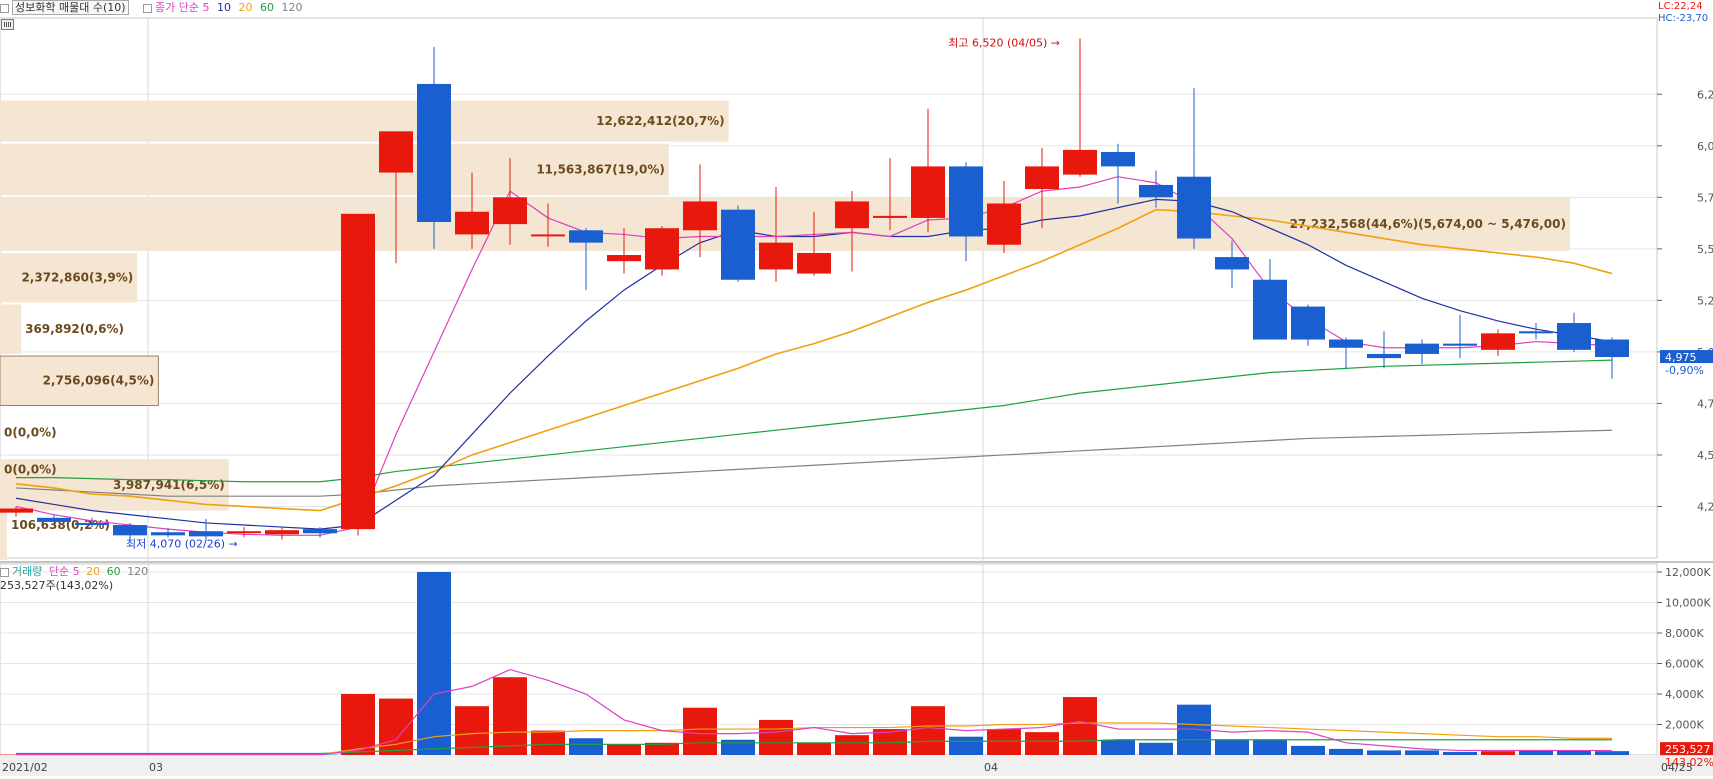 The height and width of the screenshot is (779, 1713). What do you see at coordinates (177, 7) in the screenshot?
I see `ma-legend-label: 종가 단순` at bounding box center [177, 7].